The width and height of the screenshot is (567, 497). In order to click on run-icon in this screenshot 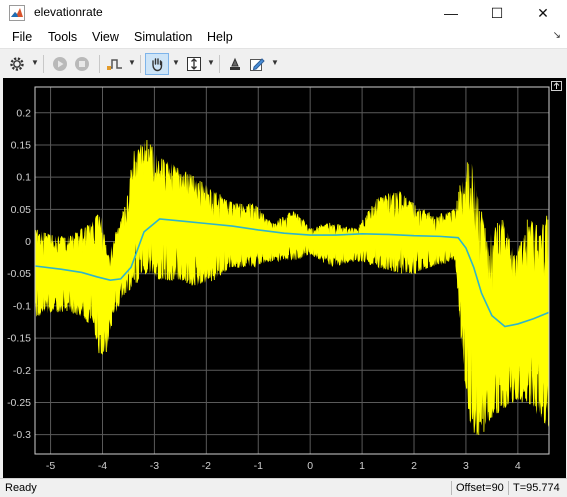, I will do `click(60, 64)`.